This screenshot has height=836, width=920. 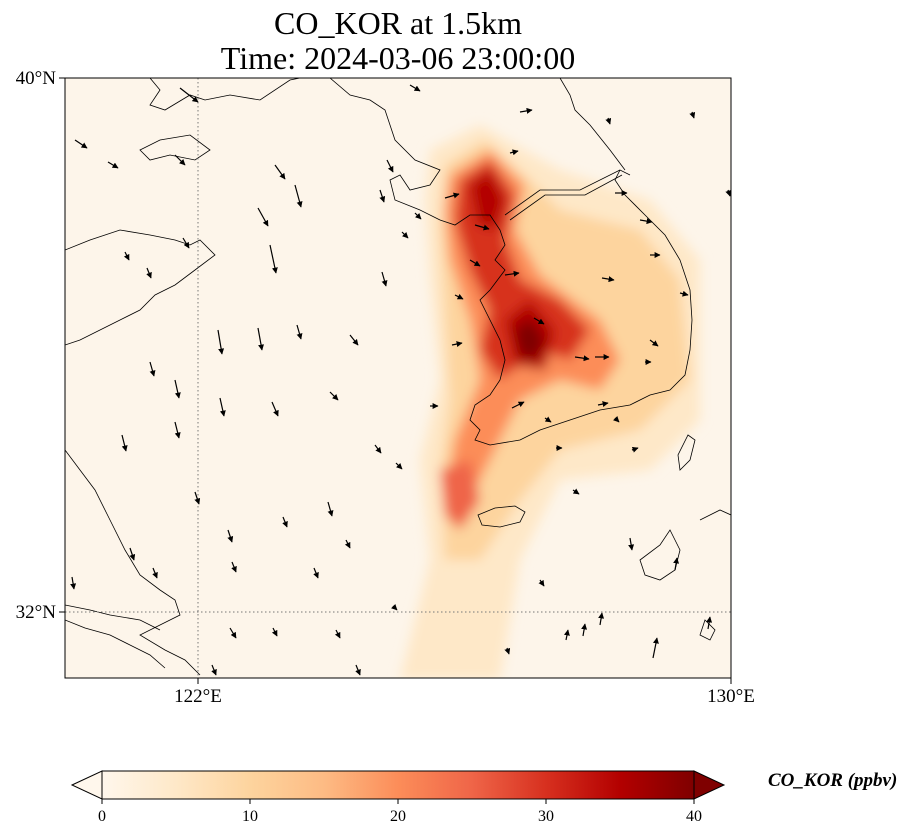 I want to click on colorbar-tick-40: 40, so click(x=694, y=816).